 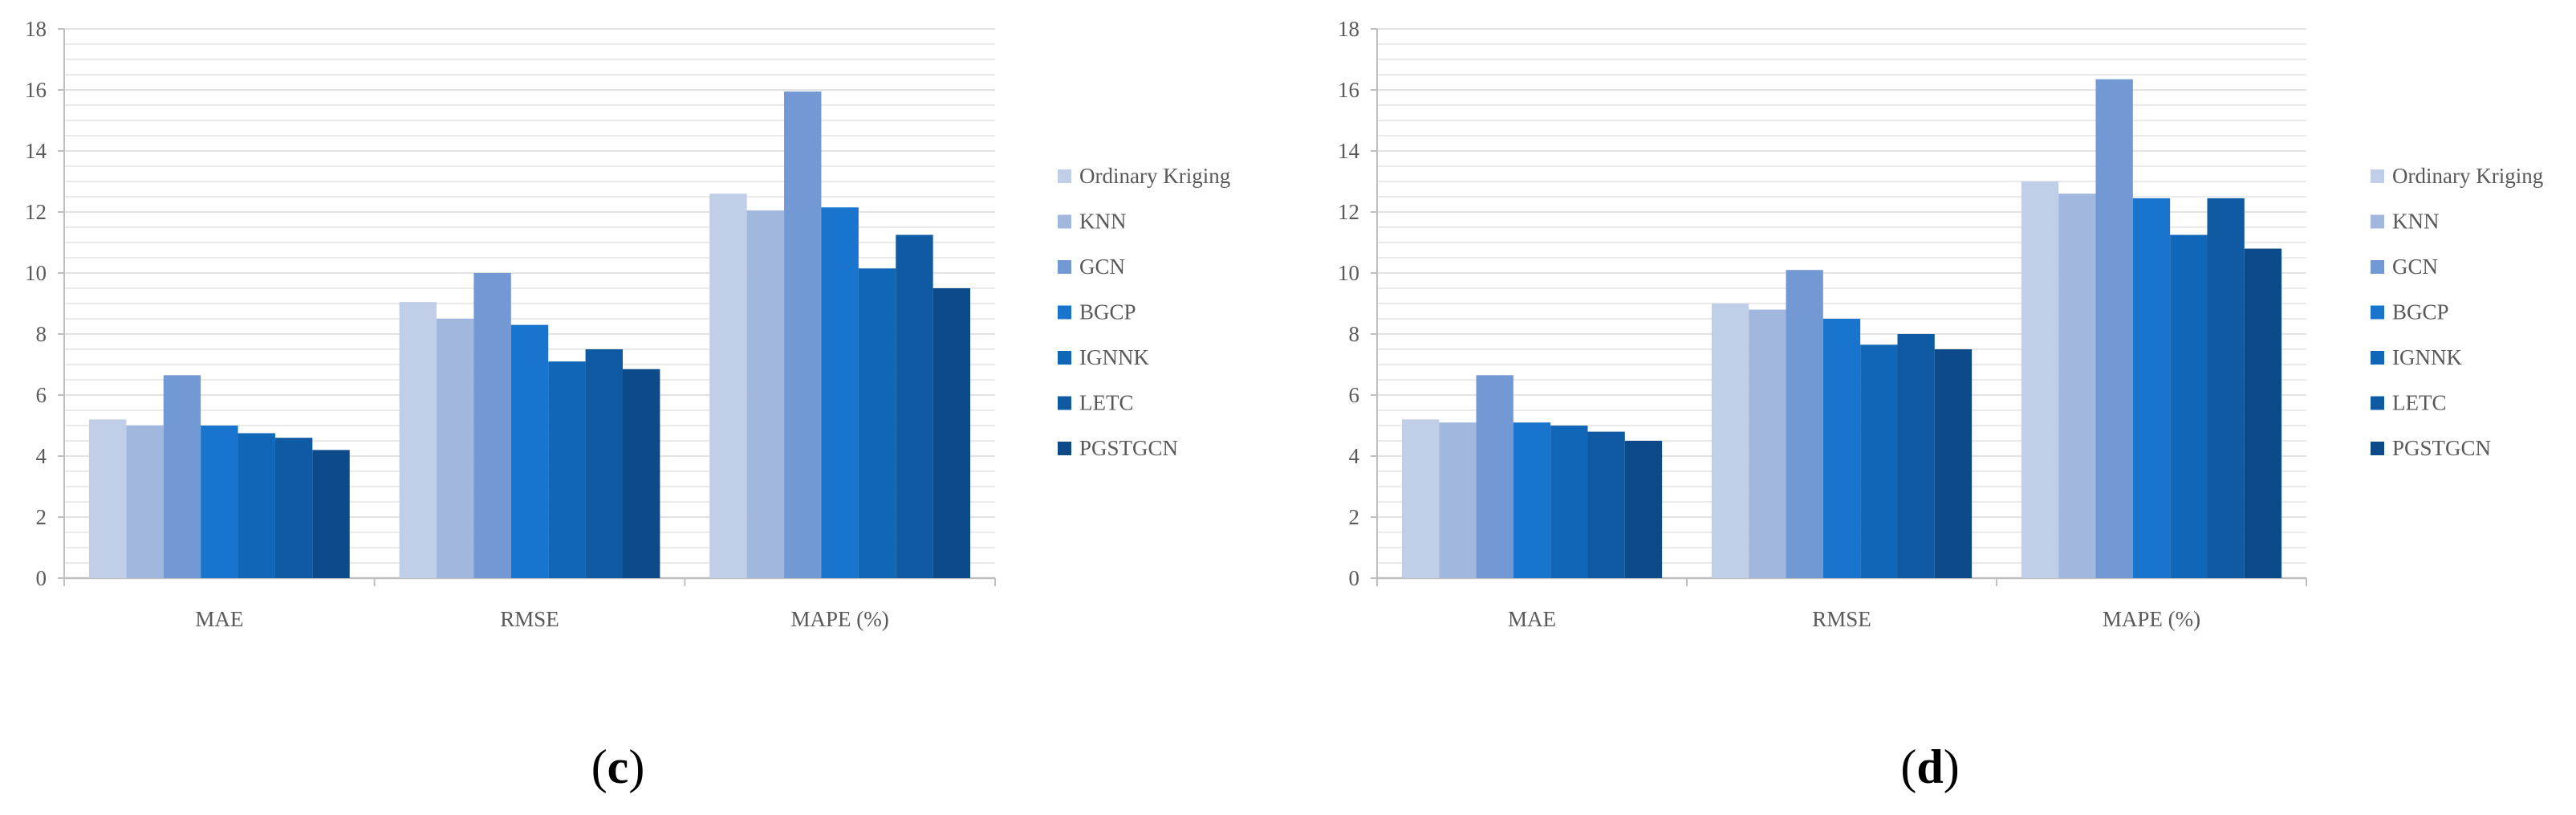 What do you see at coordinates (2151, 619) in the screenshot?
I see `x-tick-label: MAPE (%)` at bounding box center [2151, 619].